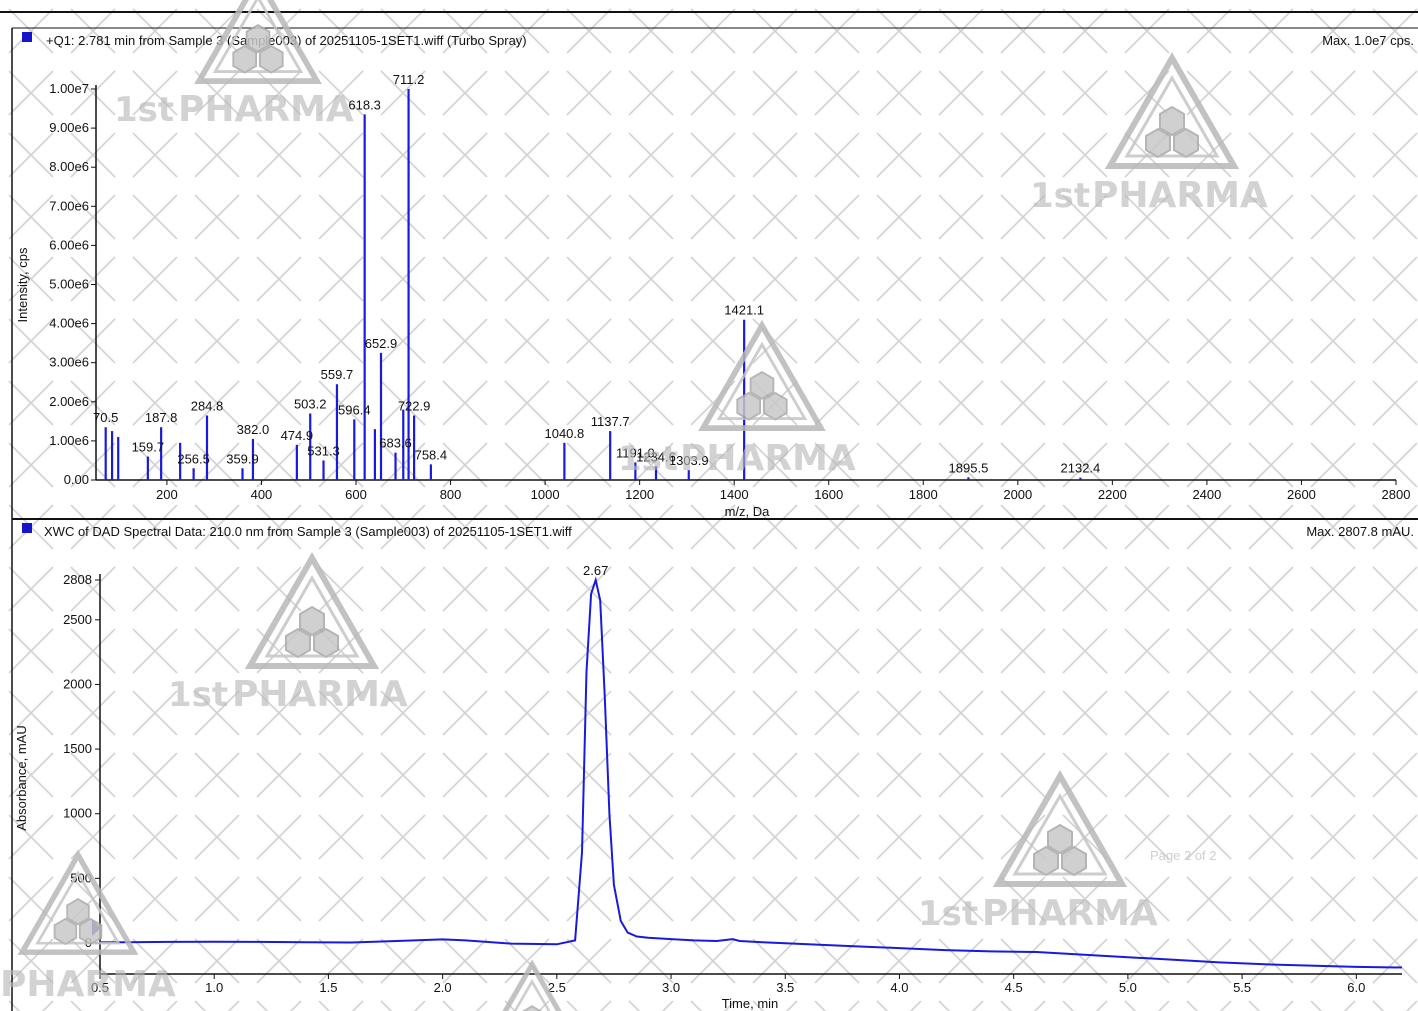 This screenshot has height=1011, width=1418. What do you see at coordinates (69, 244) in the screenshot?
I see `top-y-tick-label: 6.00e6` at bounding box center [69, 244].